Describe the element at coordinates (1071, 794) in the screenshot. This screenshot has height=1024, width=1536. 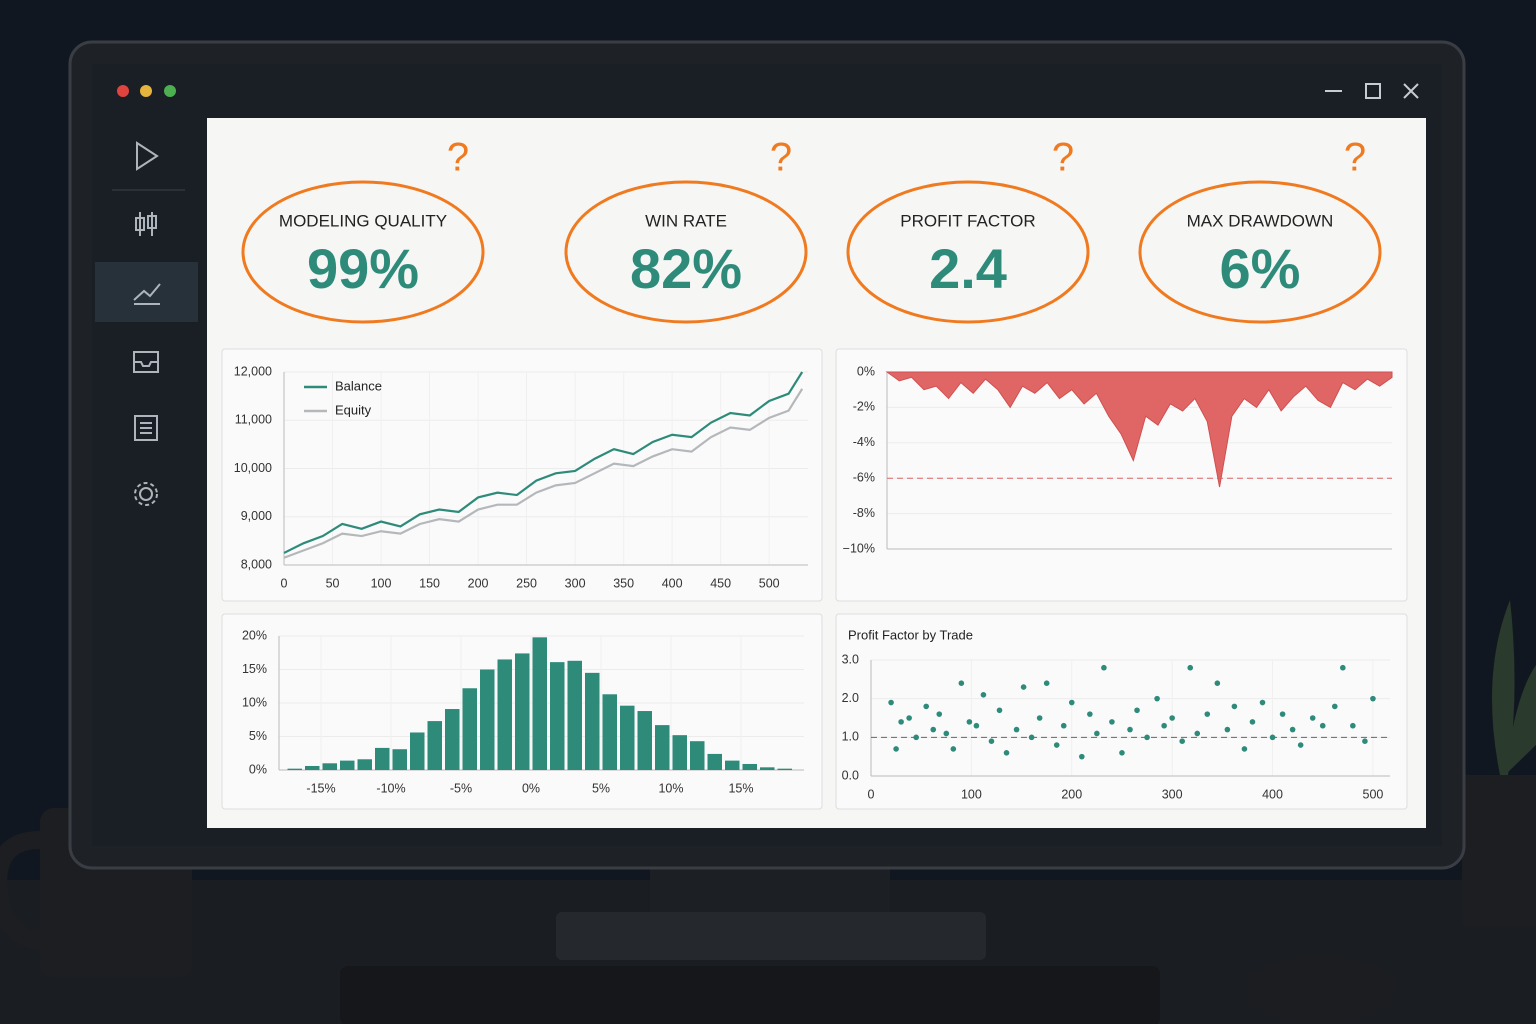
I see `x-tick-label: 200` at that location.